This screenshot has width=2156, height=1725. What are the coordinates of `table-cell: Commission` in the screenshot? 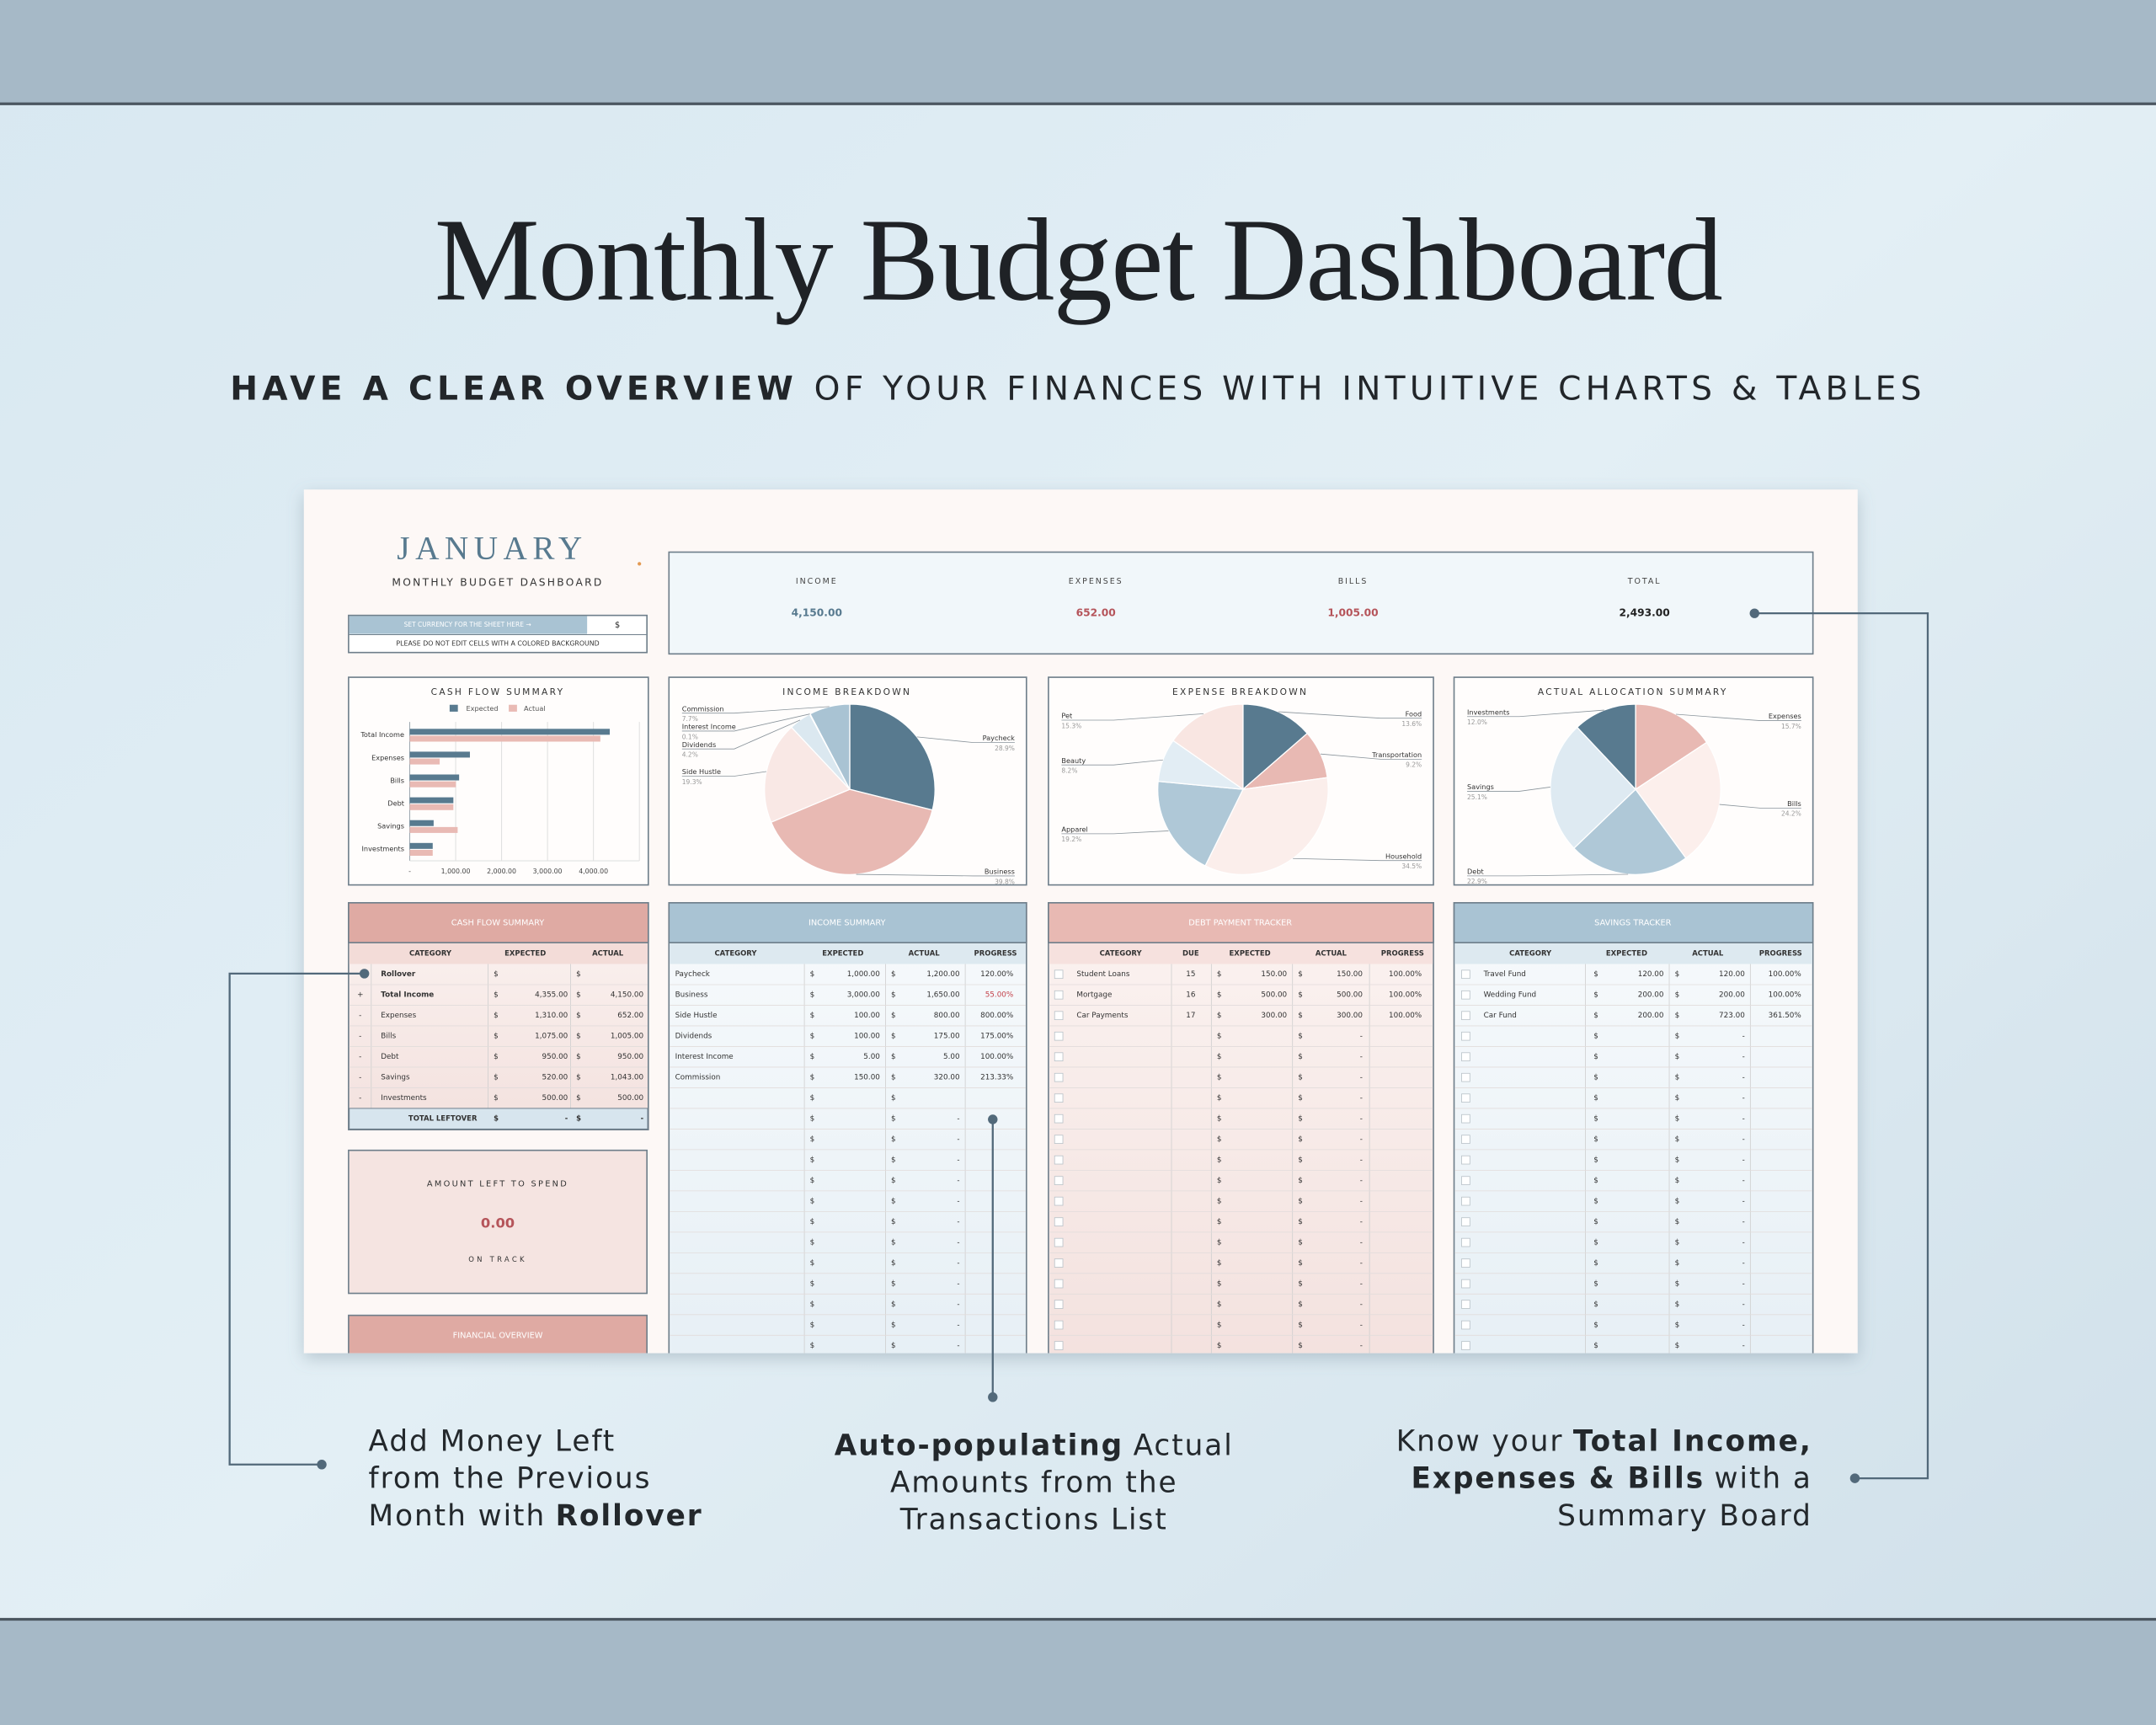 It's located at (698, 1078).